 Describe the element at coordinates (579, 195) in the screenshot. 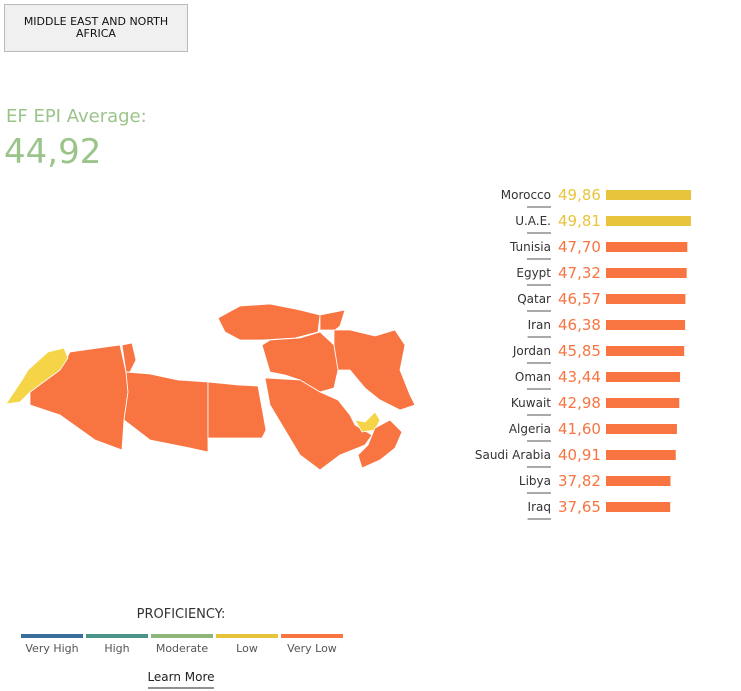

I see `value-label: 49,86` at that location.